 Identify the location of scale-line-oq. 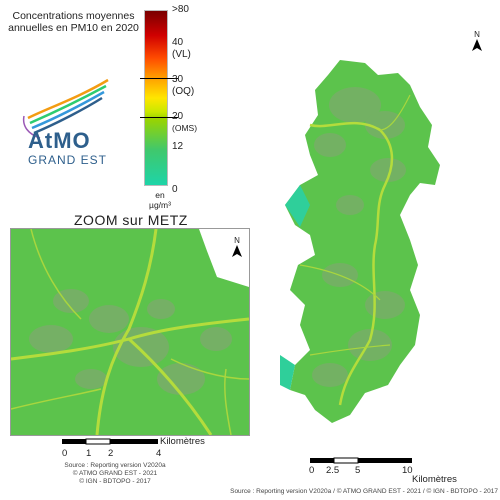
(159, 78).